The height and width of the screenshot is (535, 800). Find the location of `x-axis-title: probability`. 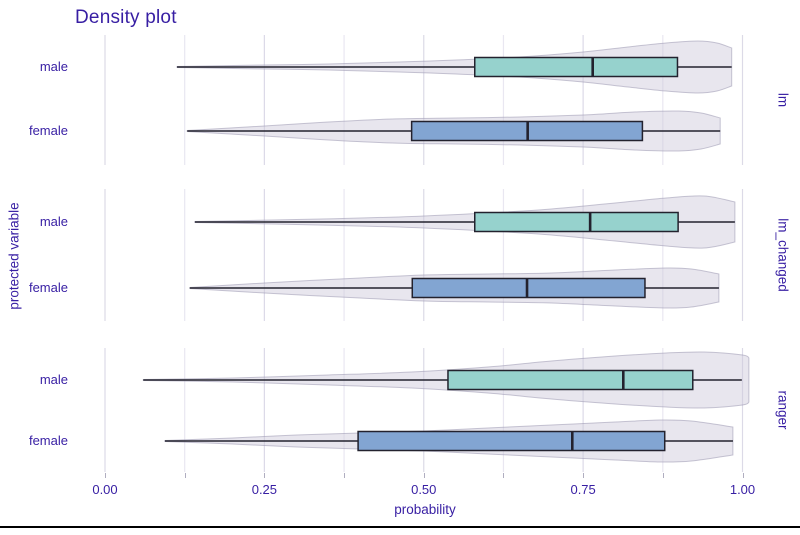

x-axis-title: probability is located at coordinates (425, 509).